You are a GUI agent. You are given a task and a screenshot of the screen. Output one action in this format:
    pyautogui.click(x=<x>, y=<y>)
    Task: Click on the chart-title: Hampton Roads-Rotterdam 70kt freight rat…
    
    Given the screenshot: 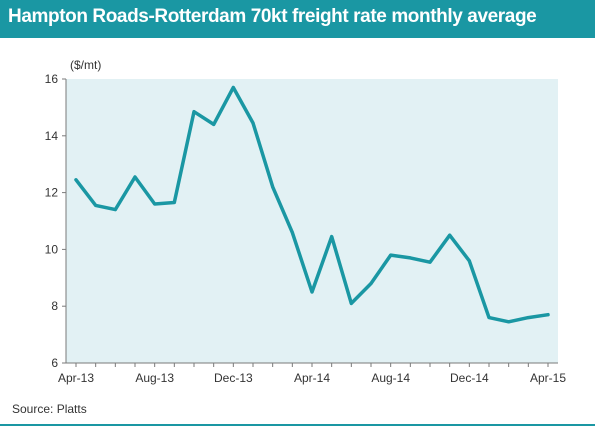 What is the action you would take?
    pyautogui.click(x=272, y=16)
    